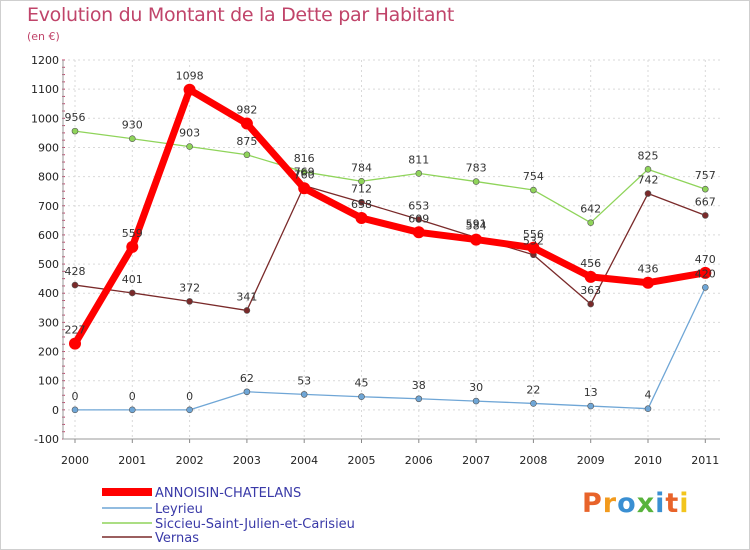  Describe the element at coordinates (304, 380) in the screenshot. I see `data-label: 53` at that location.